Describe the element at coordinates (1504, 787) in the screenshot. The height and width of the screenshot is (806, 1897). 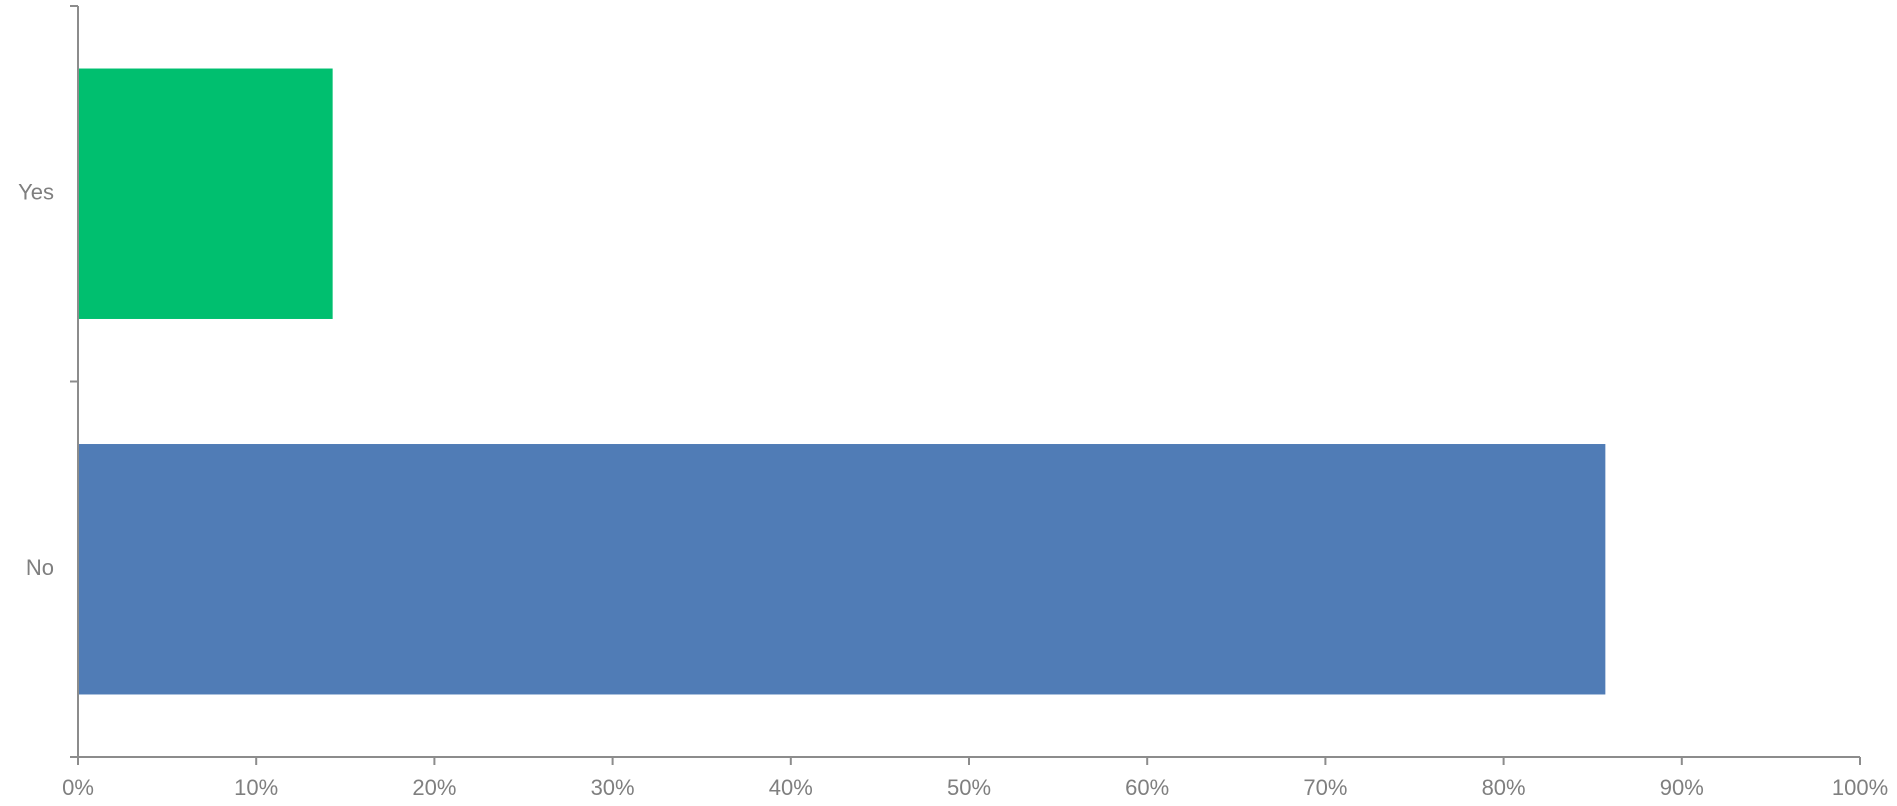
I see `x-tick-label: 80%` at that location.